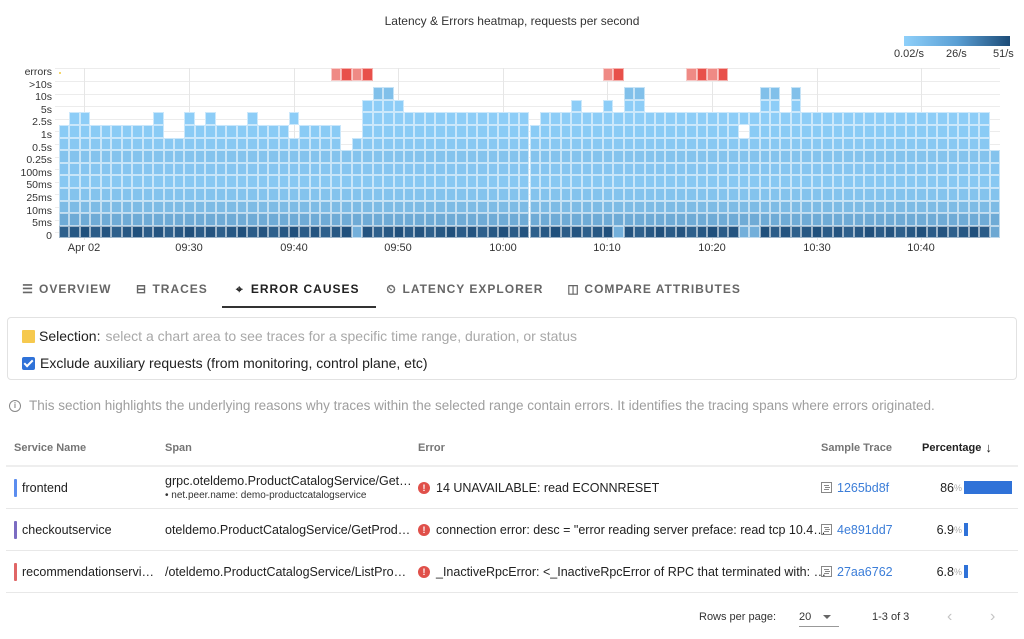  What do you see at coordinates (50, 447) in the screenshot?
I see `header-service-name: Service Name` at bounding box center [50, 447].